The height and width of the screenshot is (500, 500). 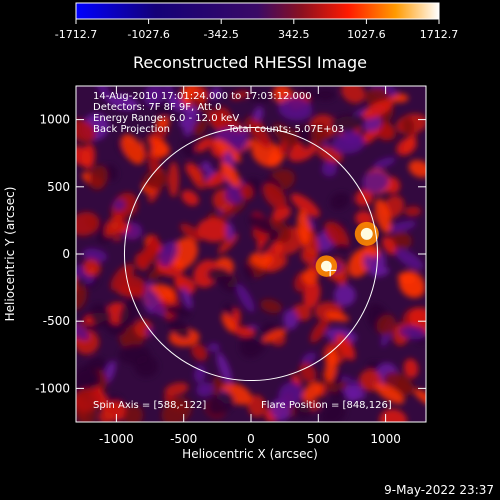 I want to click on annotation-detectors: Detectors: 7F 8F 9F, Att 0, so click(x=157, y=107).